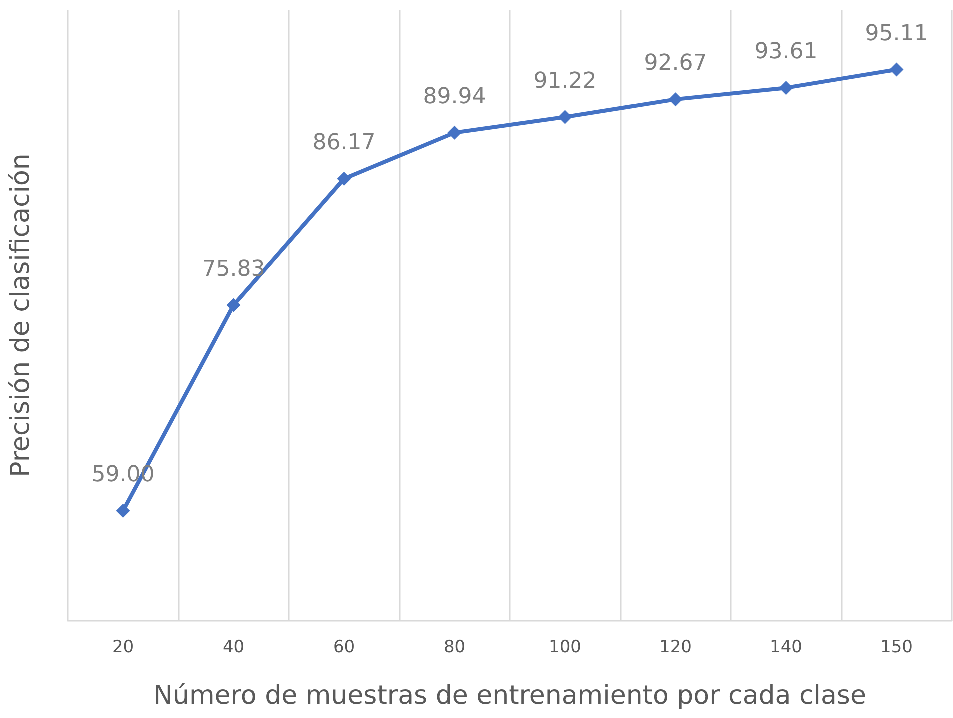  Describe the element at coordinates (234, 269) in the screenshot. I see `data-label: 75.83` at that location.